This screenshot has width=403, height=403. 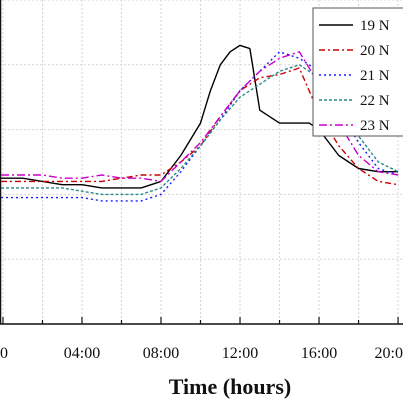 I want to click on legend: 19 N 20 N 21 N 22 N 23 N, so click(x=357, y=72).